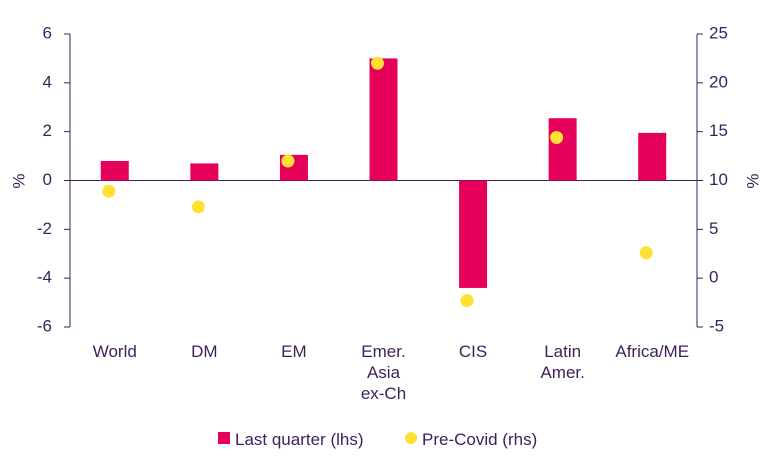 This screenshot has height=472, width=768. What do you see at coordinates (47, 130) in the screenshot?
I see `left-tick-label: 2` at bounding box center [47, 130].